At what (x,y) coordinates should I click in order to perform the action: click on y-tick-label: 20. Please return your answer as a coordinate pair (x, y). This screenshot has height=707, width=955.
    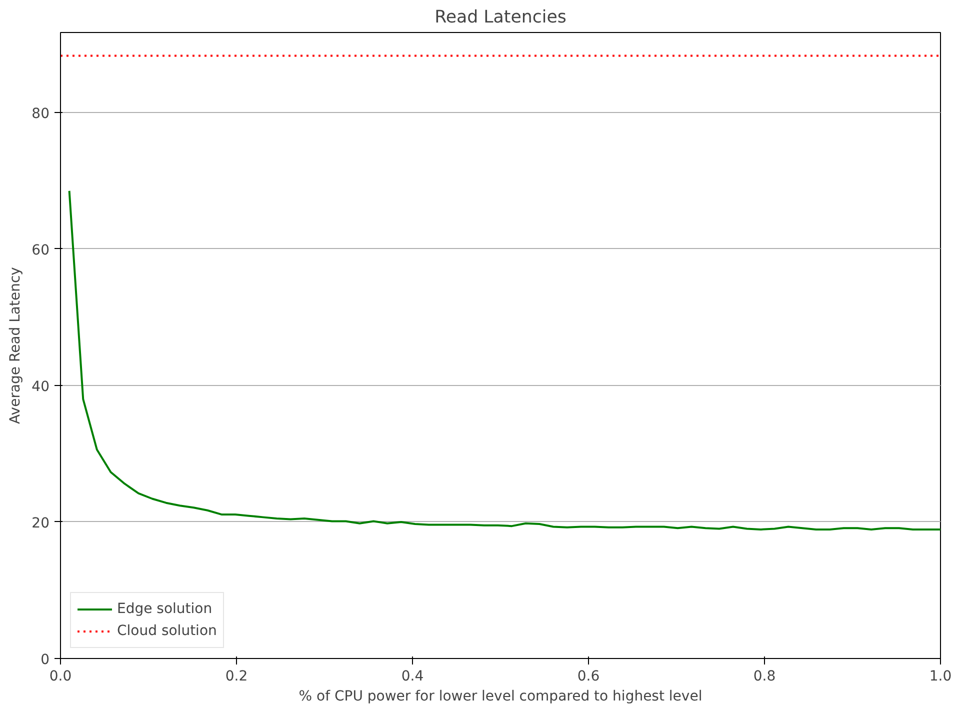
    Looking at the image, I should click on (41, 523).